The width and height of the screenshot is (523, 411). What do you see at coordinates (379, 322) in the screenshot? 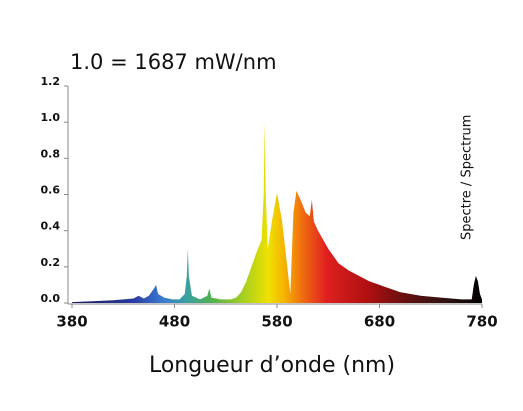
I see `x-tick-label: 680` at bounding box center [379, 322].